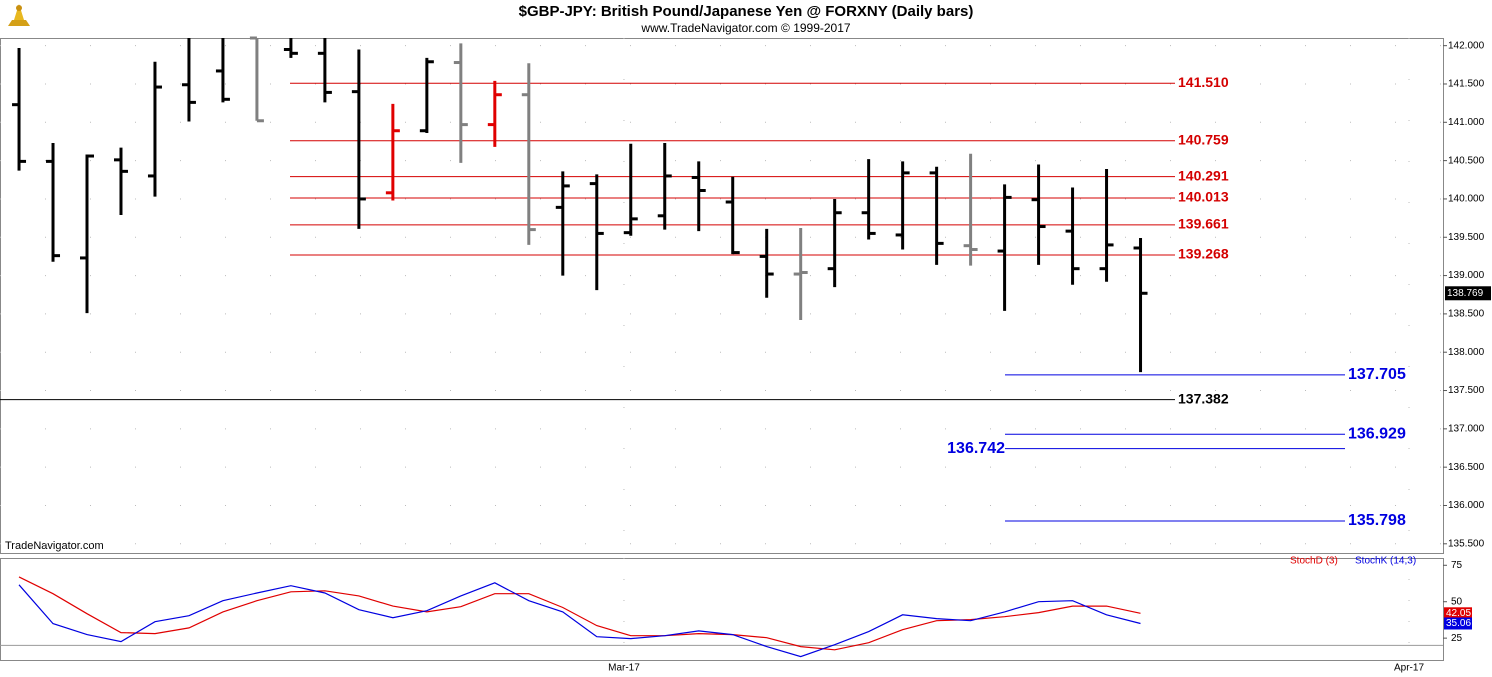 This screenshot has height=677, width=1492. I want to click on y-tick-label: 135.500, so click(1466, 543).